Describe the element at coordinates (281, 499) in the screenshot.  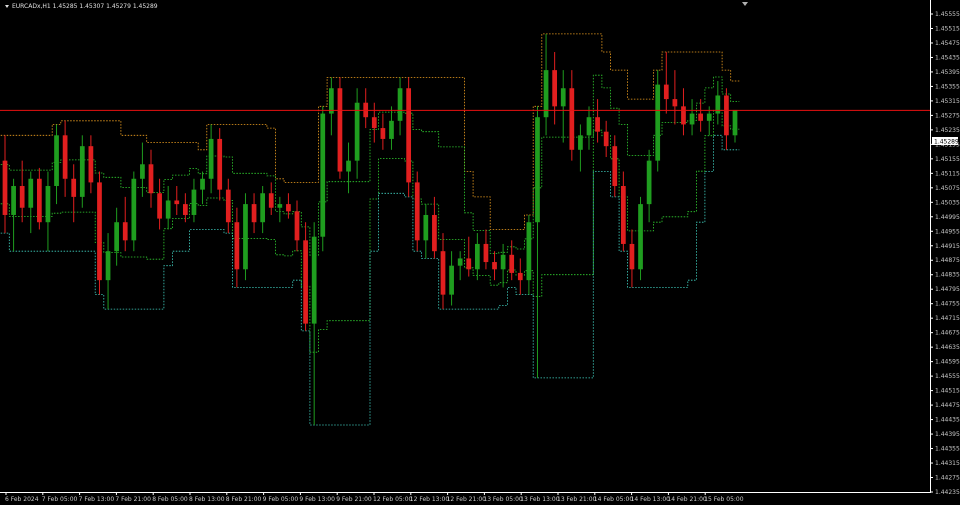
I see `x-tick-label: 9 Feb 05:00` at that location.